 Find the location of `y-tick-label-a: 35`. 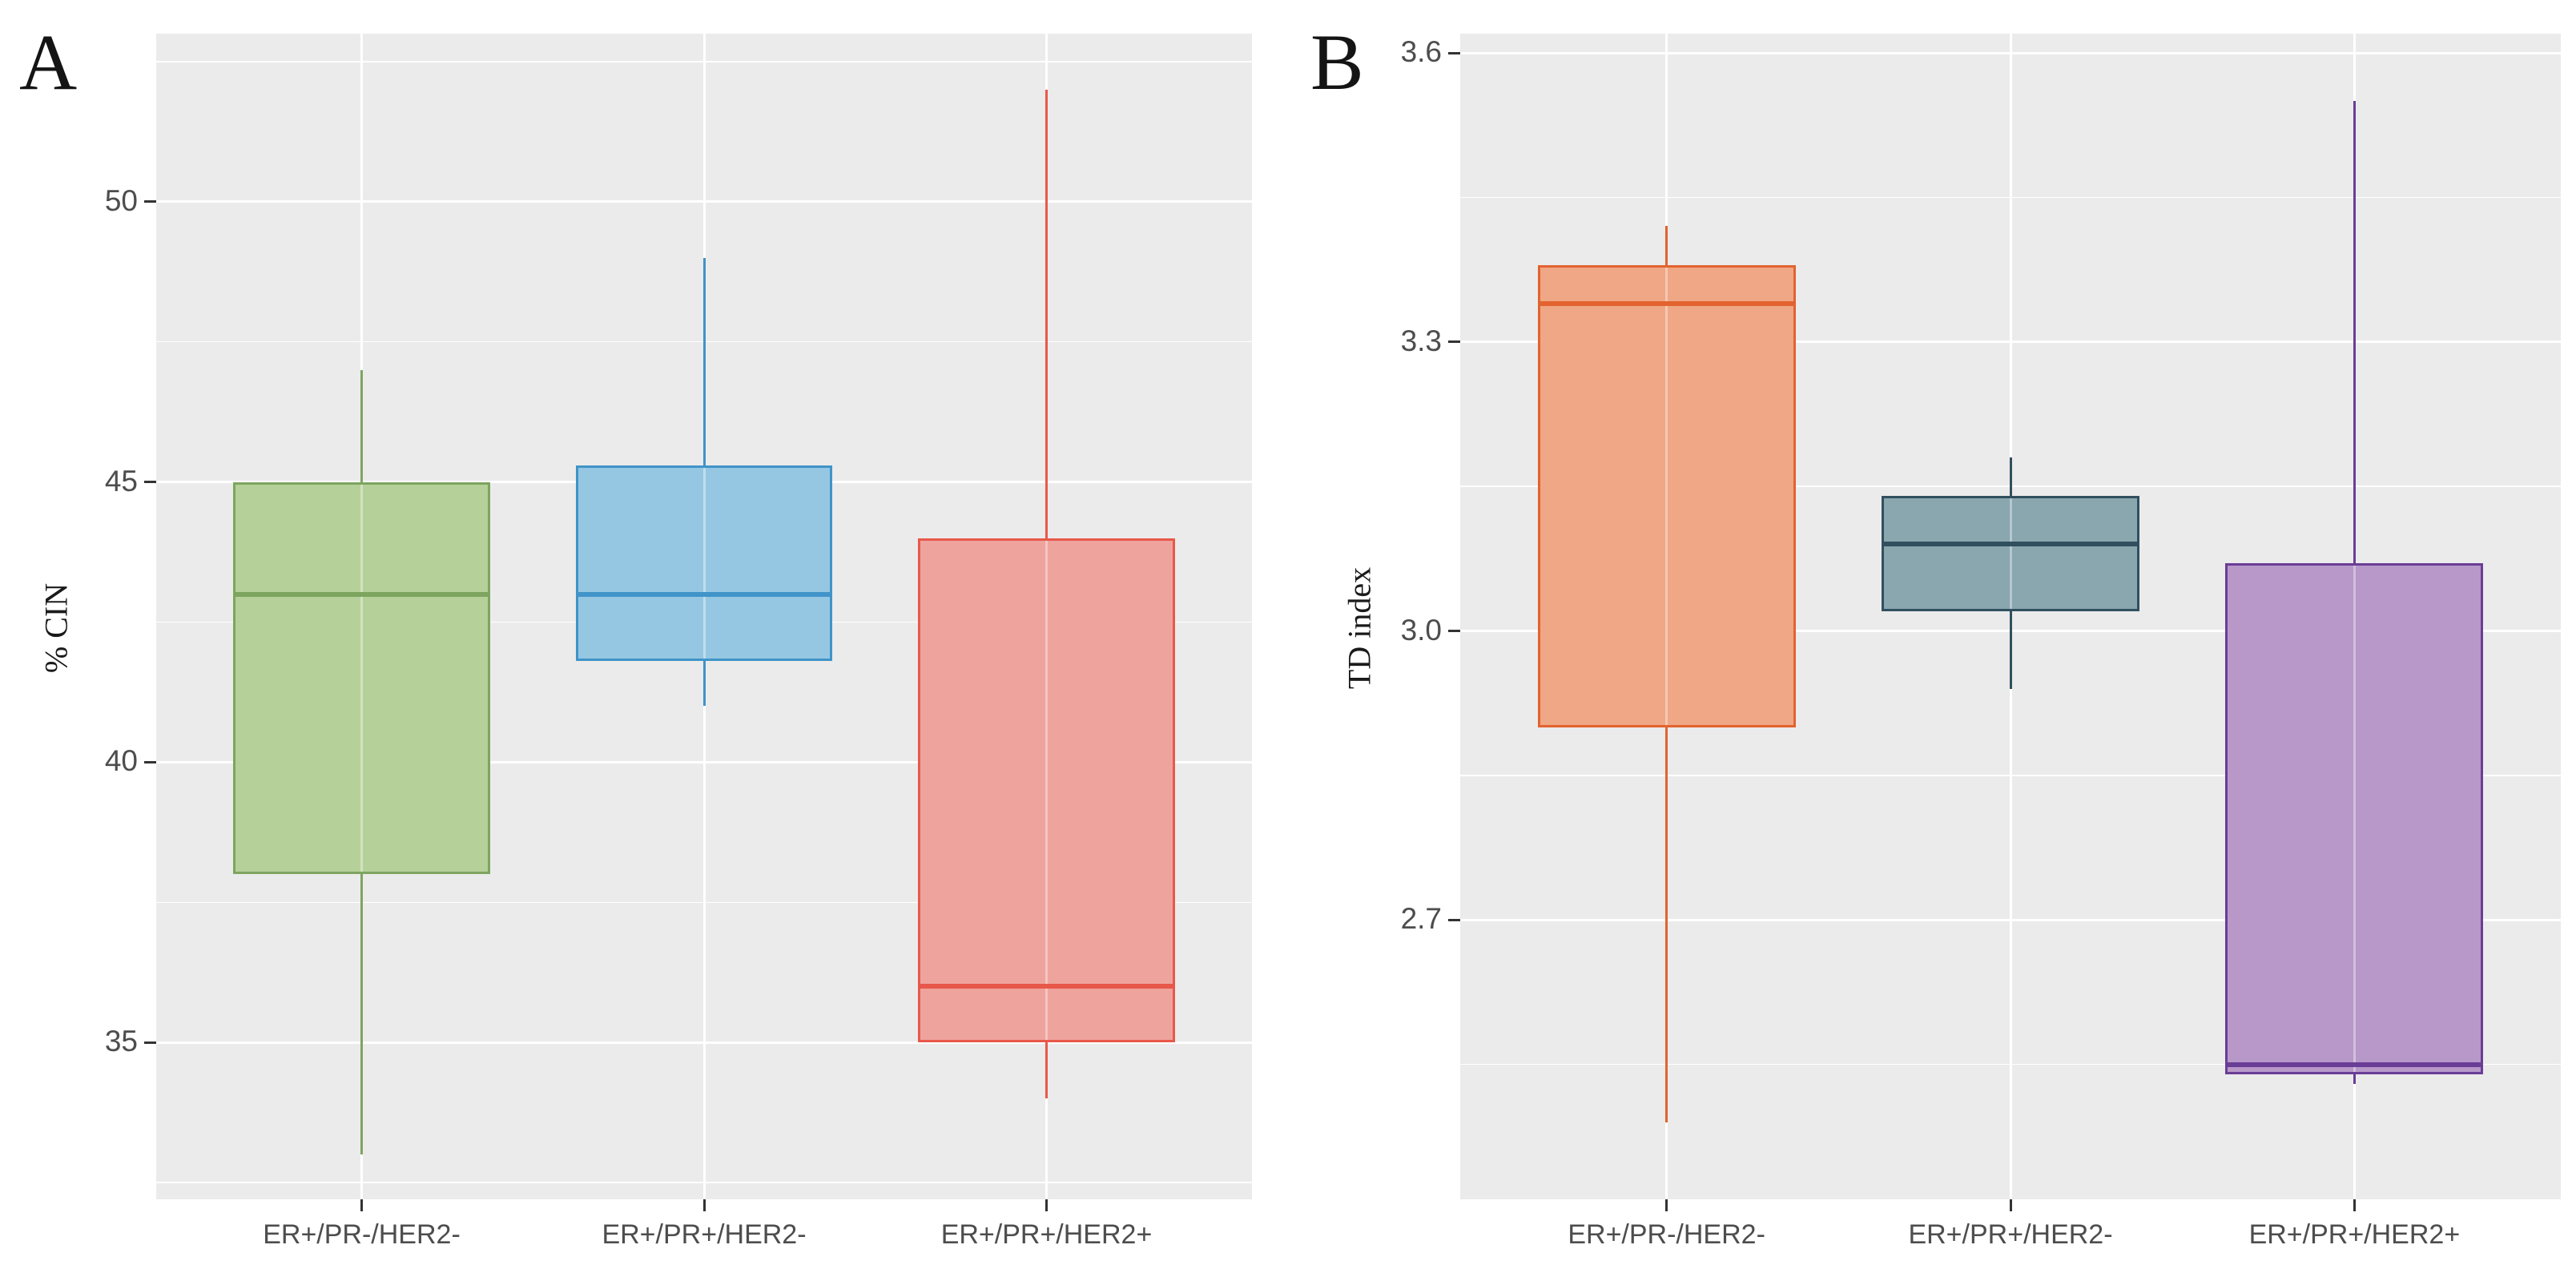

y-tick-label-a: 35 is located at coordinates (121, 1041).